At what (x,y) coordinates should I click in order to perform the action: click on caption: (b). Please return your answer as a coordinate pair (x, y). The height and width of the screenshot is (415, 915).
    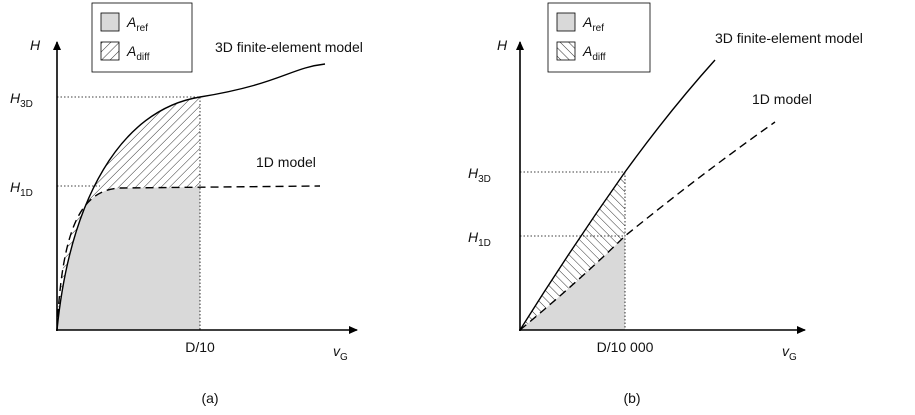
    Looking at the image, I should click on (631, 398).